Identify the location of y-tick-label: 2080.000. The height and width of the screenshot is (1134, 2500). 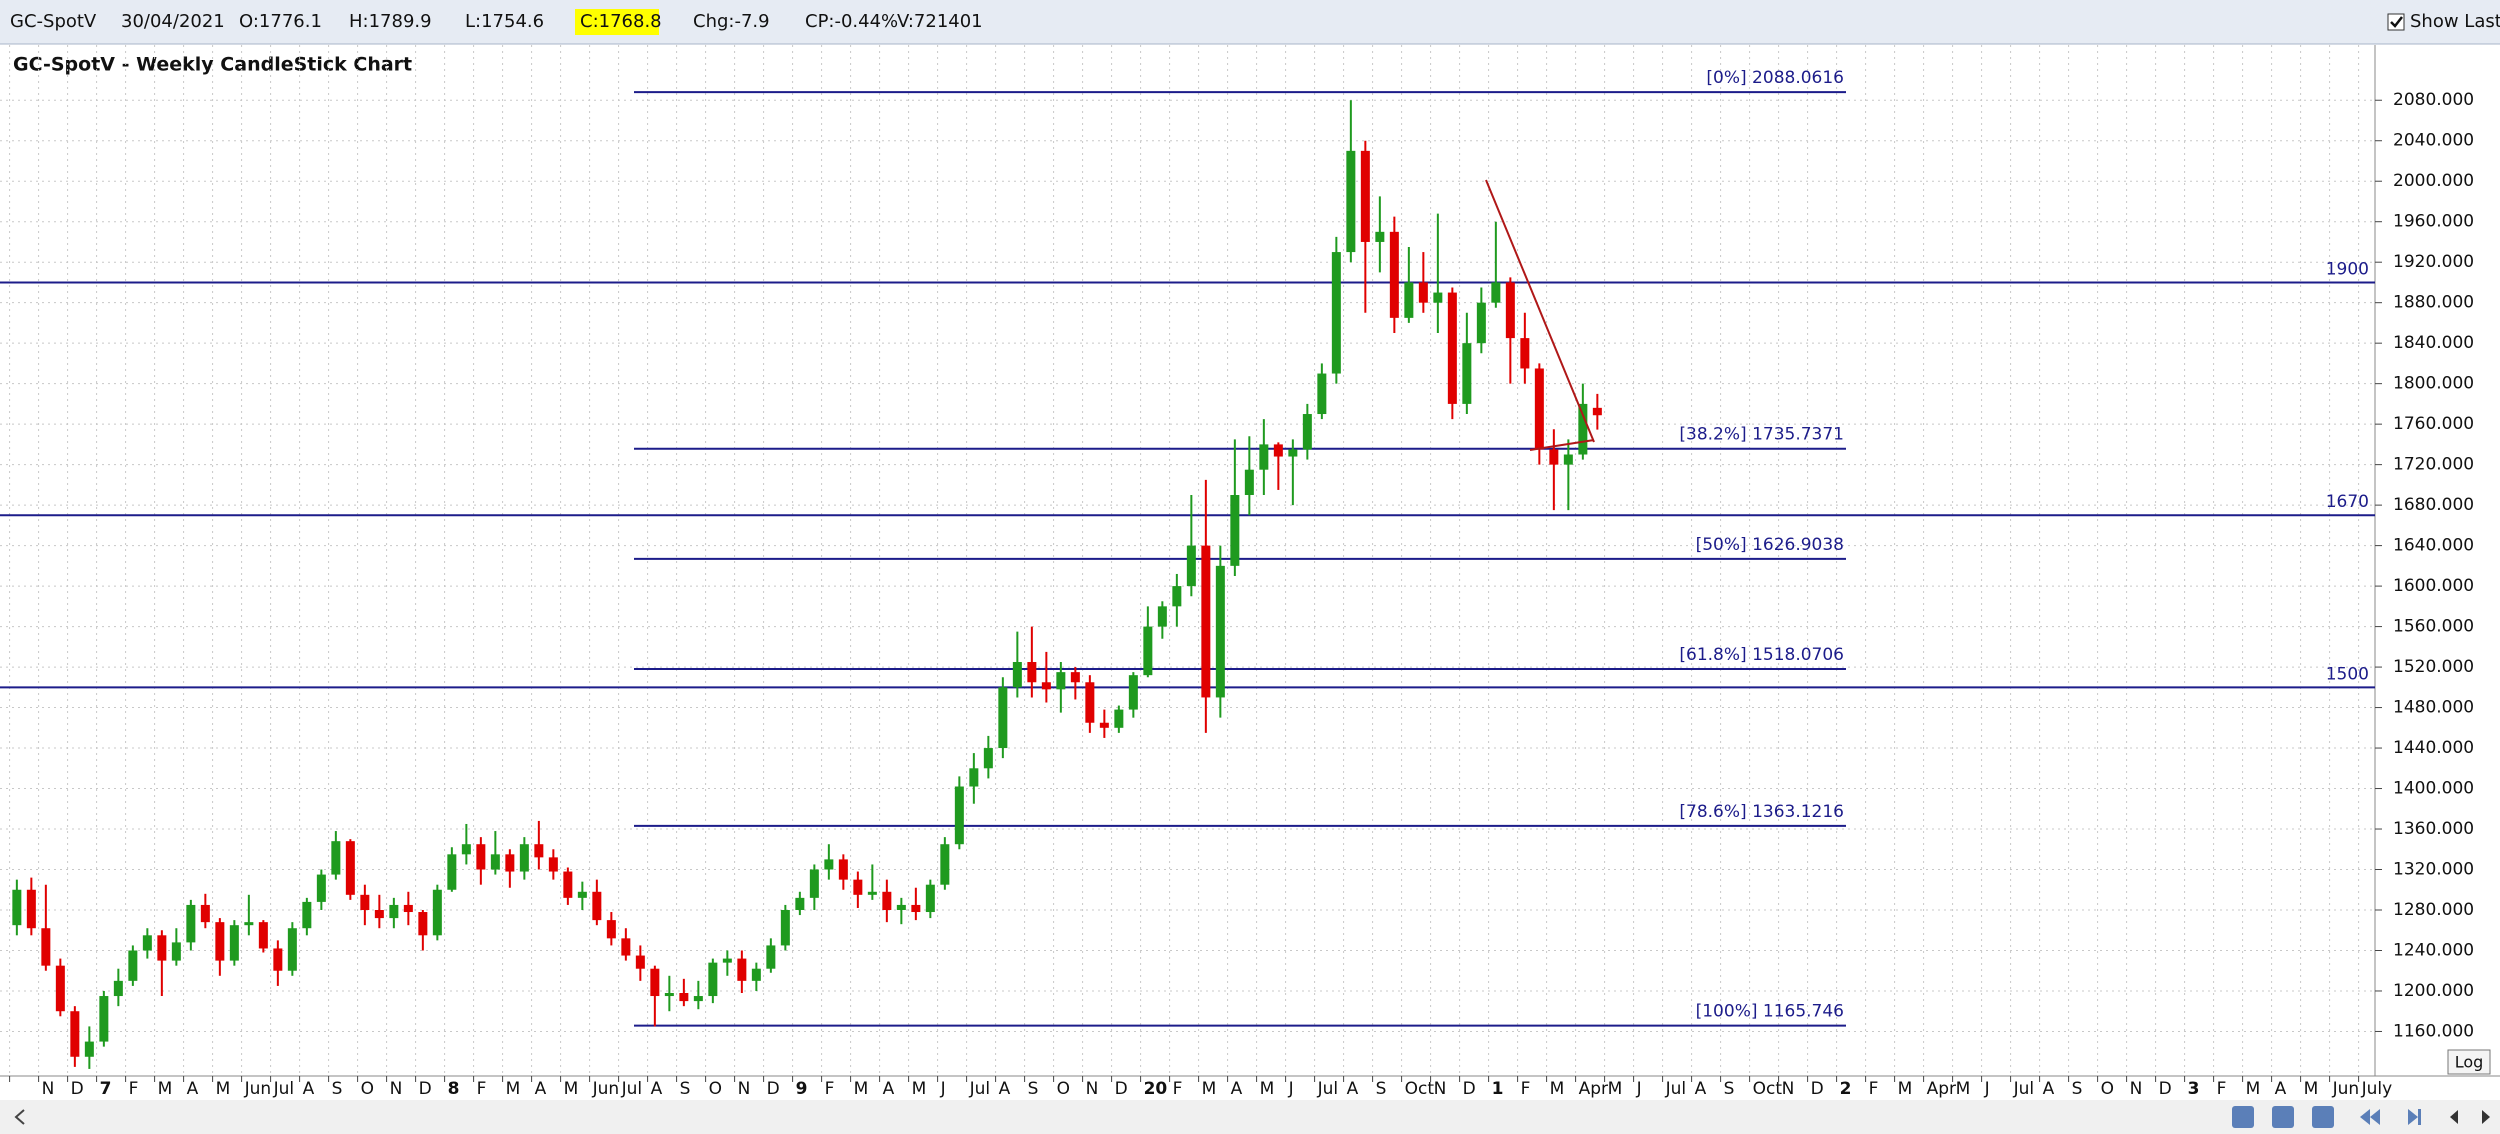
(2433, 100).